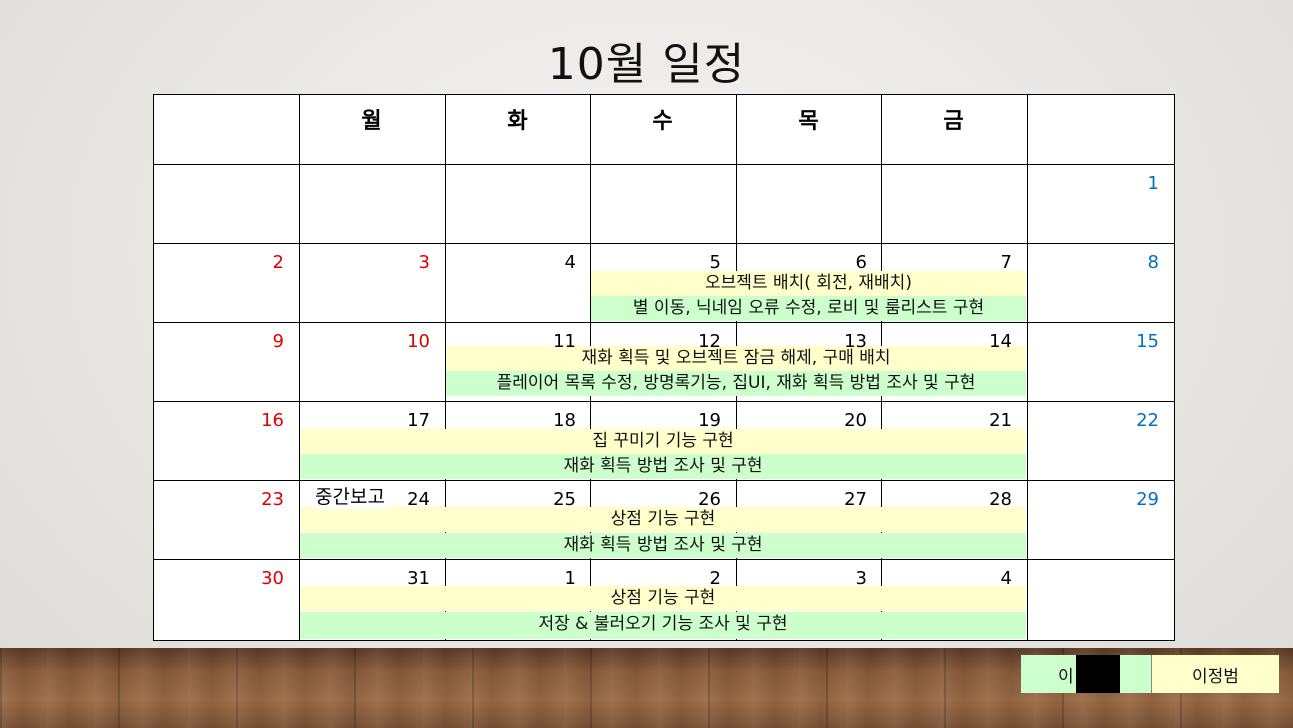  Describe the element at coordinates (1098, 674) in the screenshot. I see `redaction-block` at that location.